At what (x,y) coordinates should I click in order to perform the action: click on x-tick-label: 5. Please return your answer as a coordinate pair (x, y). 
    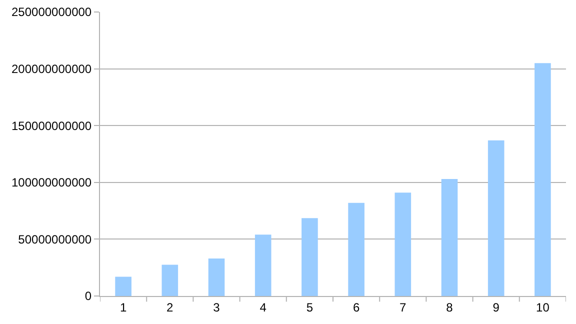
    Looking at the image, I should click on (310, 307).